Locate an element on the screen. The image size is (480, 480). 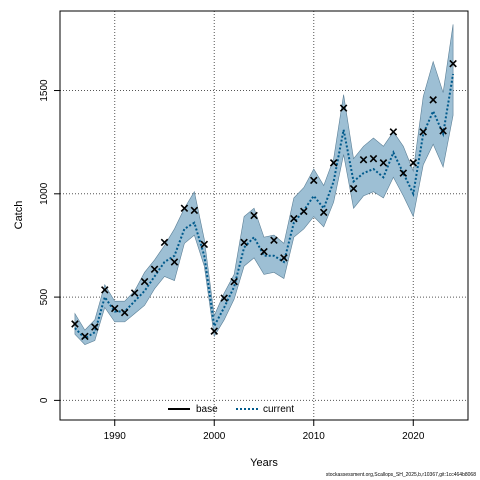
x-axis-title: Years is located at coordinates (264, 463).